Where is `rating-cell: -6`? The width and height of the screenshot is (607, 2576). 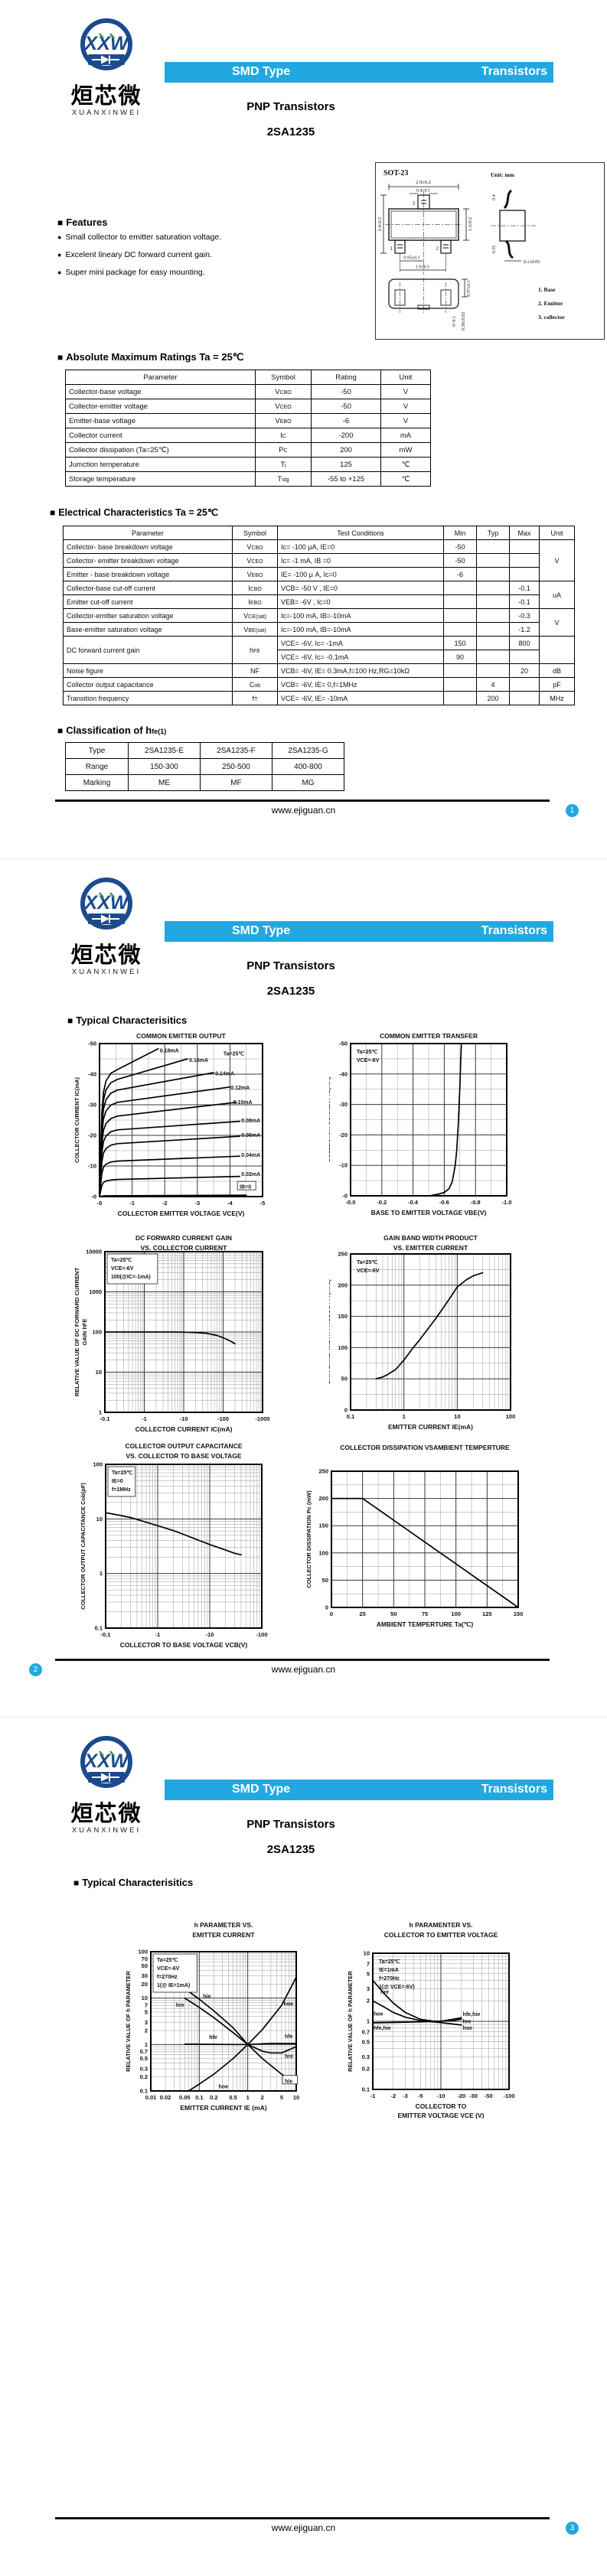 rating-cell: -6 is located at coordinates (346, 421).